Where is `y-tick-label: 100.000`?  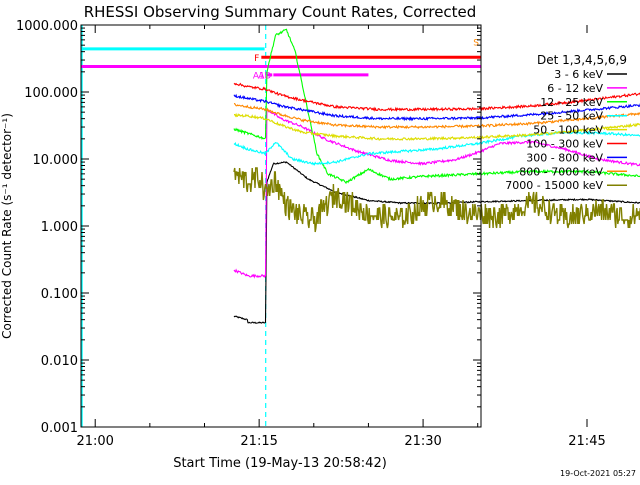
y-tick-label: 100.000 is located at coordinates (51, 93).